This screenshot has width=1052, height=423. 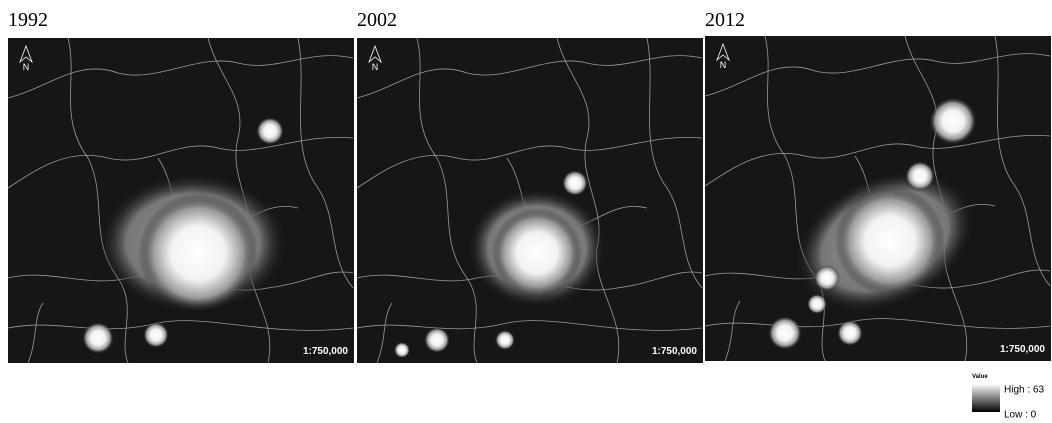 I want to click on legend-low: Low : 0, so click(x=1020, y=415).